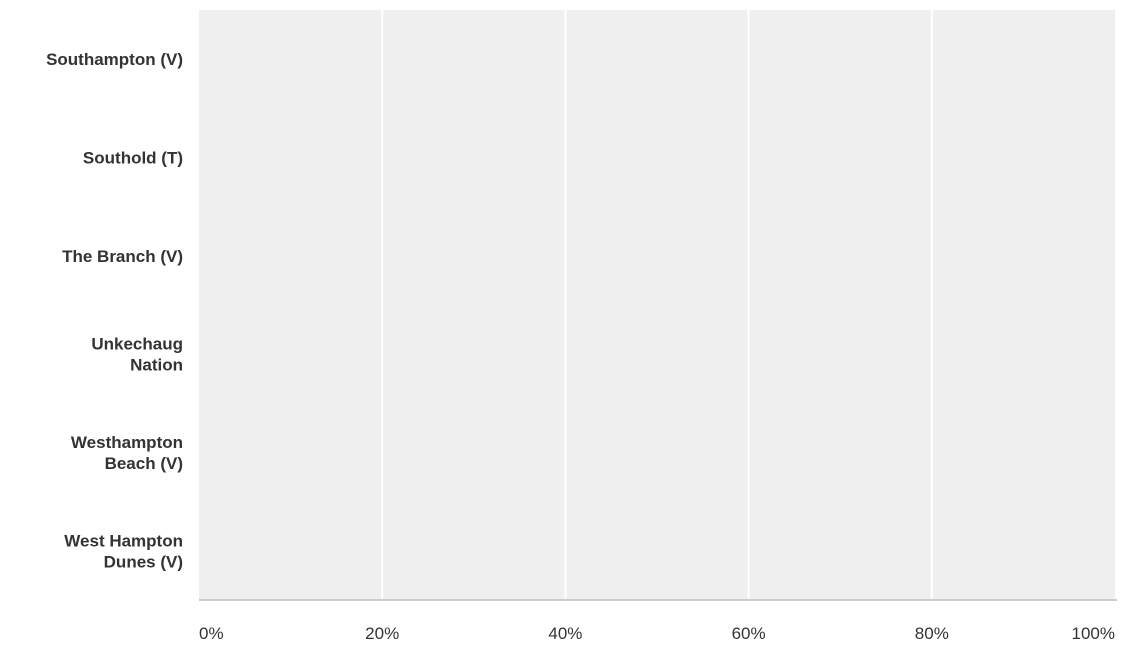 This screenshot has height=650, width=1124. Describe the element at coordinates (657, 633) in the screenshot. I see `x-tick-labels: 0% 20% 40% 60% 80% 100%` at that location.